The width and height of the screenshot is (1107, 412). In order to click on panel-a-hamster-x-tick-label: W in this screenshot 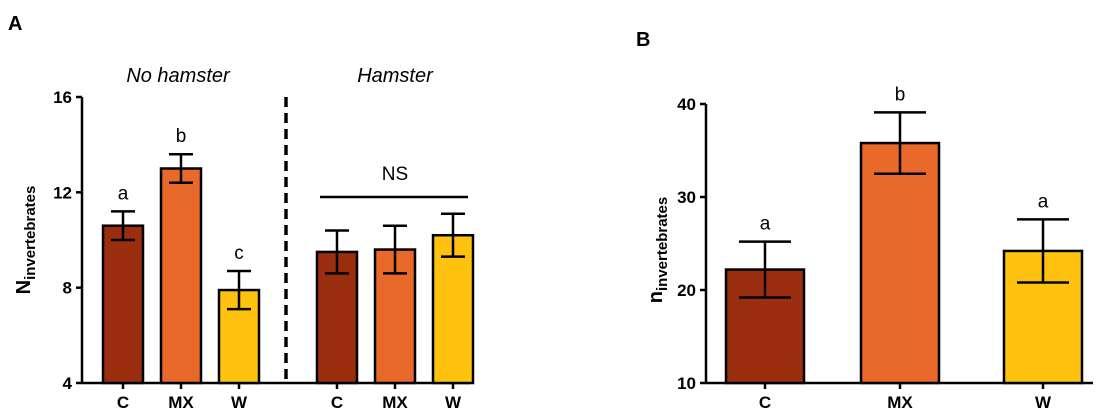, I will do `click(453, 402)`.